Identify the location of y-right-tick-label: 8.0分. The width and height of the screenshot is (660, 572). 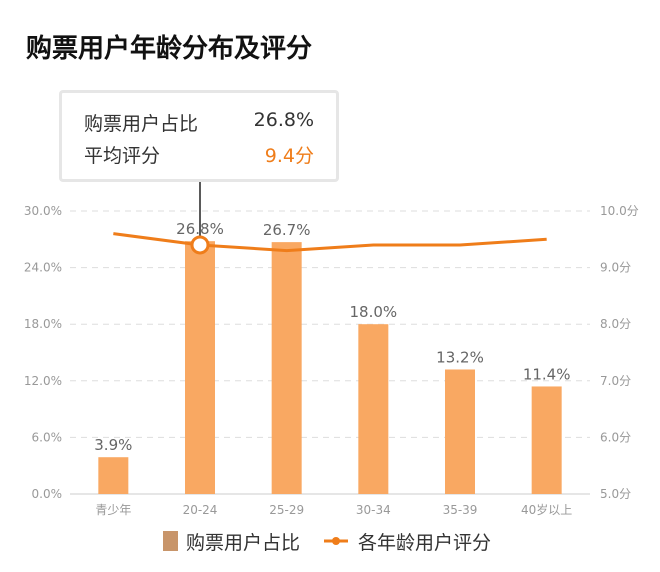
(615, 324).